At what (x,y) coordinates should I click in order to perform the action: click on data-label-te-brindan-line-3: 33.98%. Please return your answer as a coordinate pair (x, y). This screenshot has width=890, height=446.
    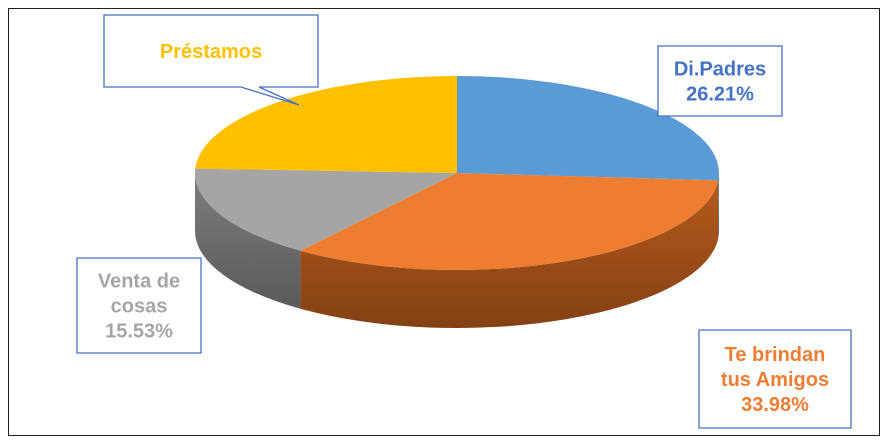
    Looking at the image, I should click on (775, 405).